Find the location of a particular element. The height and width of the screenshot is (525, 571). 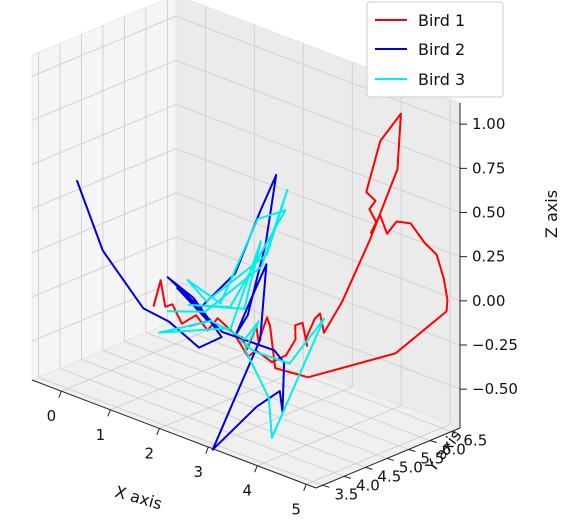

z-tick-label: 0.50 is located at coordinates (488, 213).